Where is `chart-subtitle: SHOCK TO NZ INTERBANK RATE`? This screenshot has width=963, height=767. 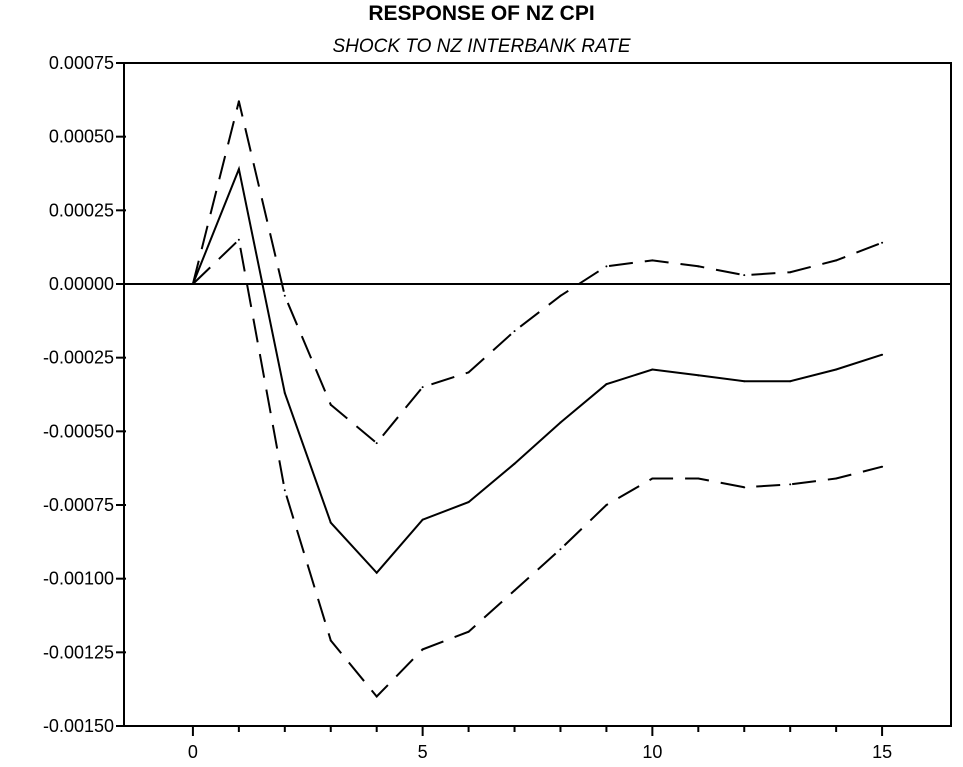 chart-subtitle: SHOCK TO NZ INTERBANK RATE is located at coordinates (481, 46).